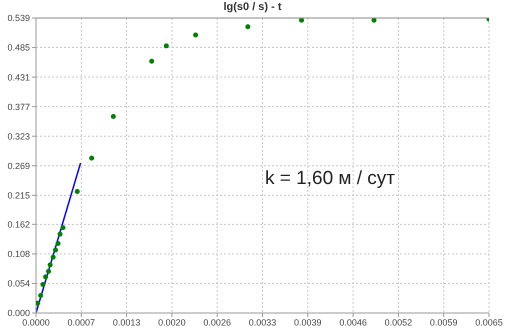 Image resolution: width=505 pixels, height=330 pixels. Describe the element at coordinates (18, 225) in the screenshot. I see `y-tick-label: 0.162` at that location.